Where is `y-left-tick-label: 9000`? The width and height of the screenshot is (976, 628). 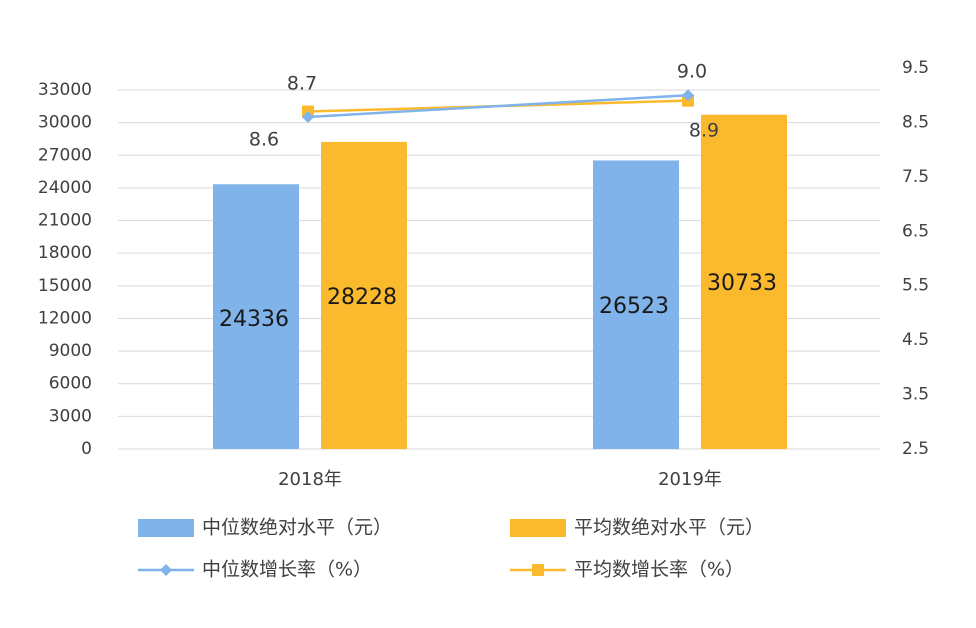 y-left-tick-label: 9000 is located at coordinates (70, 351).